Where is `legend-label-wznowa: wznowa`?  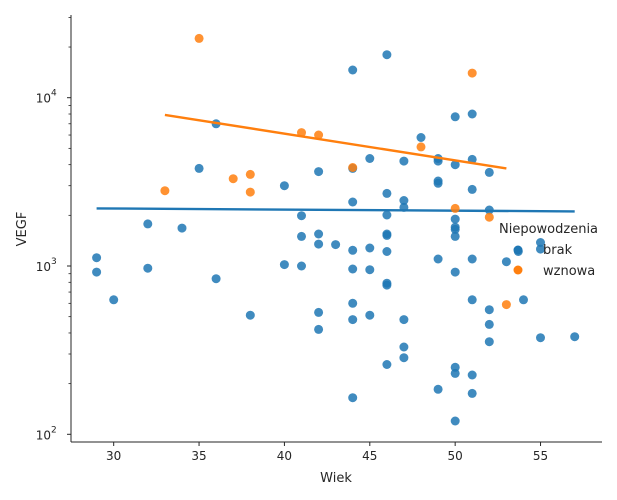
legend-label-wznowa: wznowa is located at coordinates (569, 271).